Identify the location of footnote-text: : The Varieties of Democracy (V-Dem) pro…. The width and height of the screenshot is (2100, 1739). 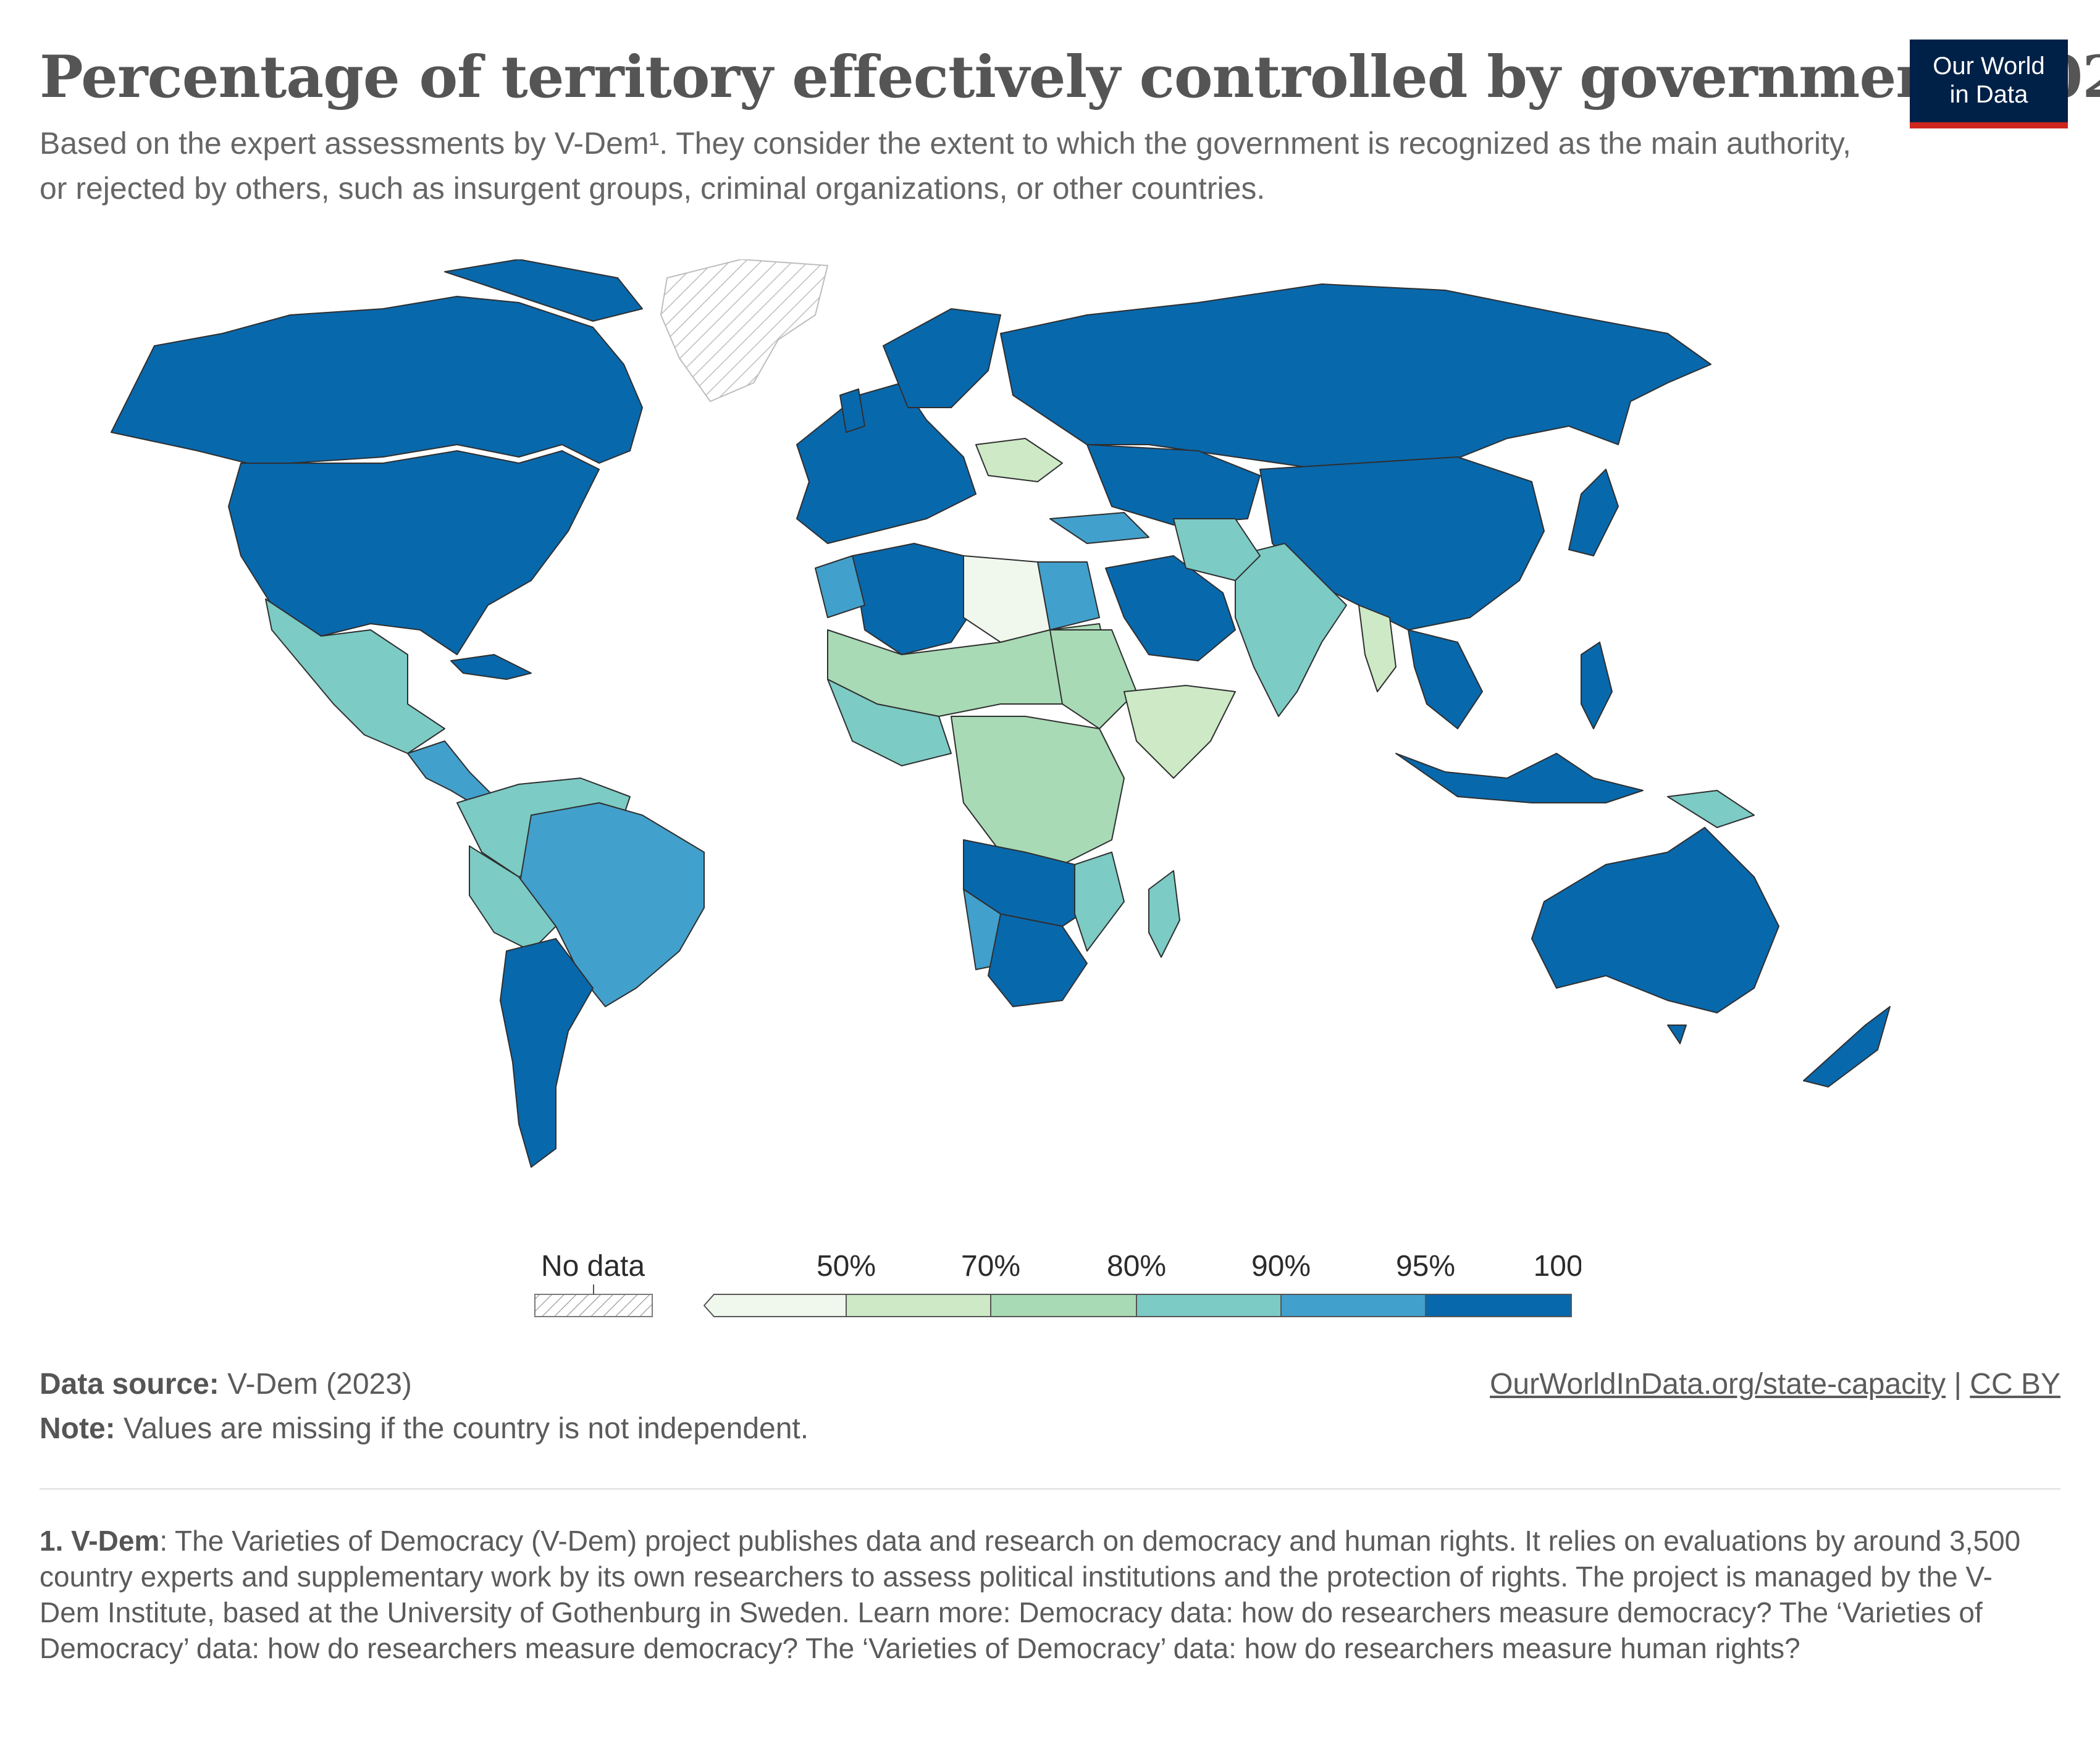
(1031, 1594).